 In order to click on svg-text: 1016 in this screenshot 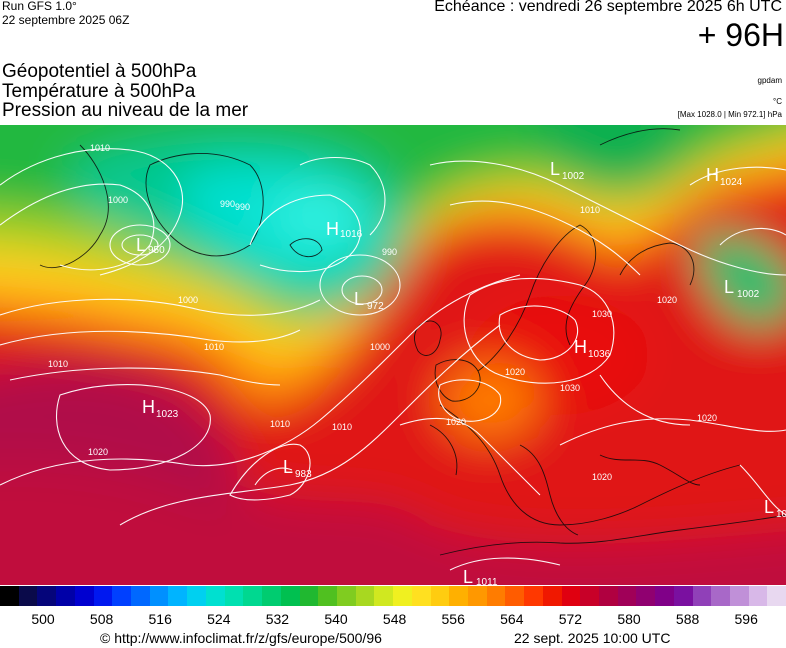, I will do `click(351, 234)`.